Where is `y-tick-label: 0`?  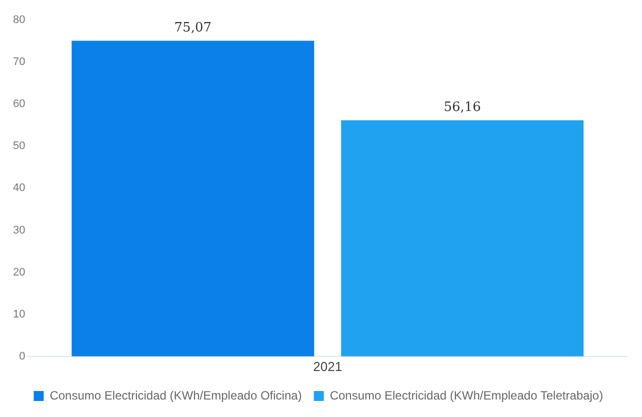 y-tick-label: 0 is located at coordinates (22, 356).